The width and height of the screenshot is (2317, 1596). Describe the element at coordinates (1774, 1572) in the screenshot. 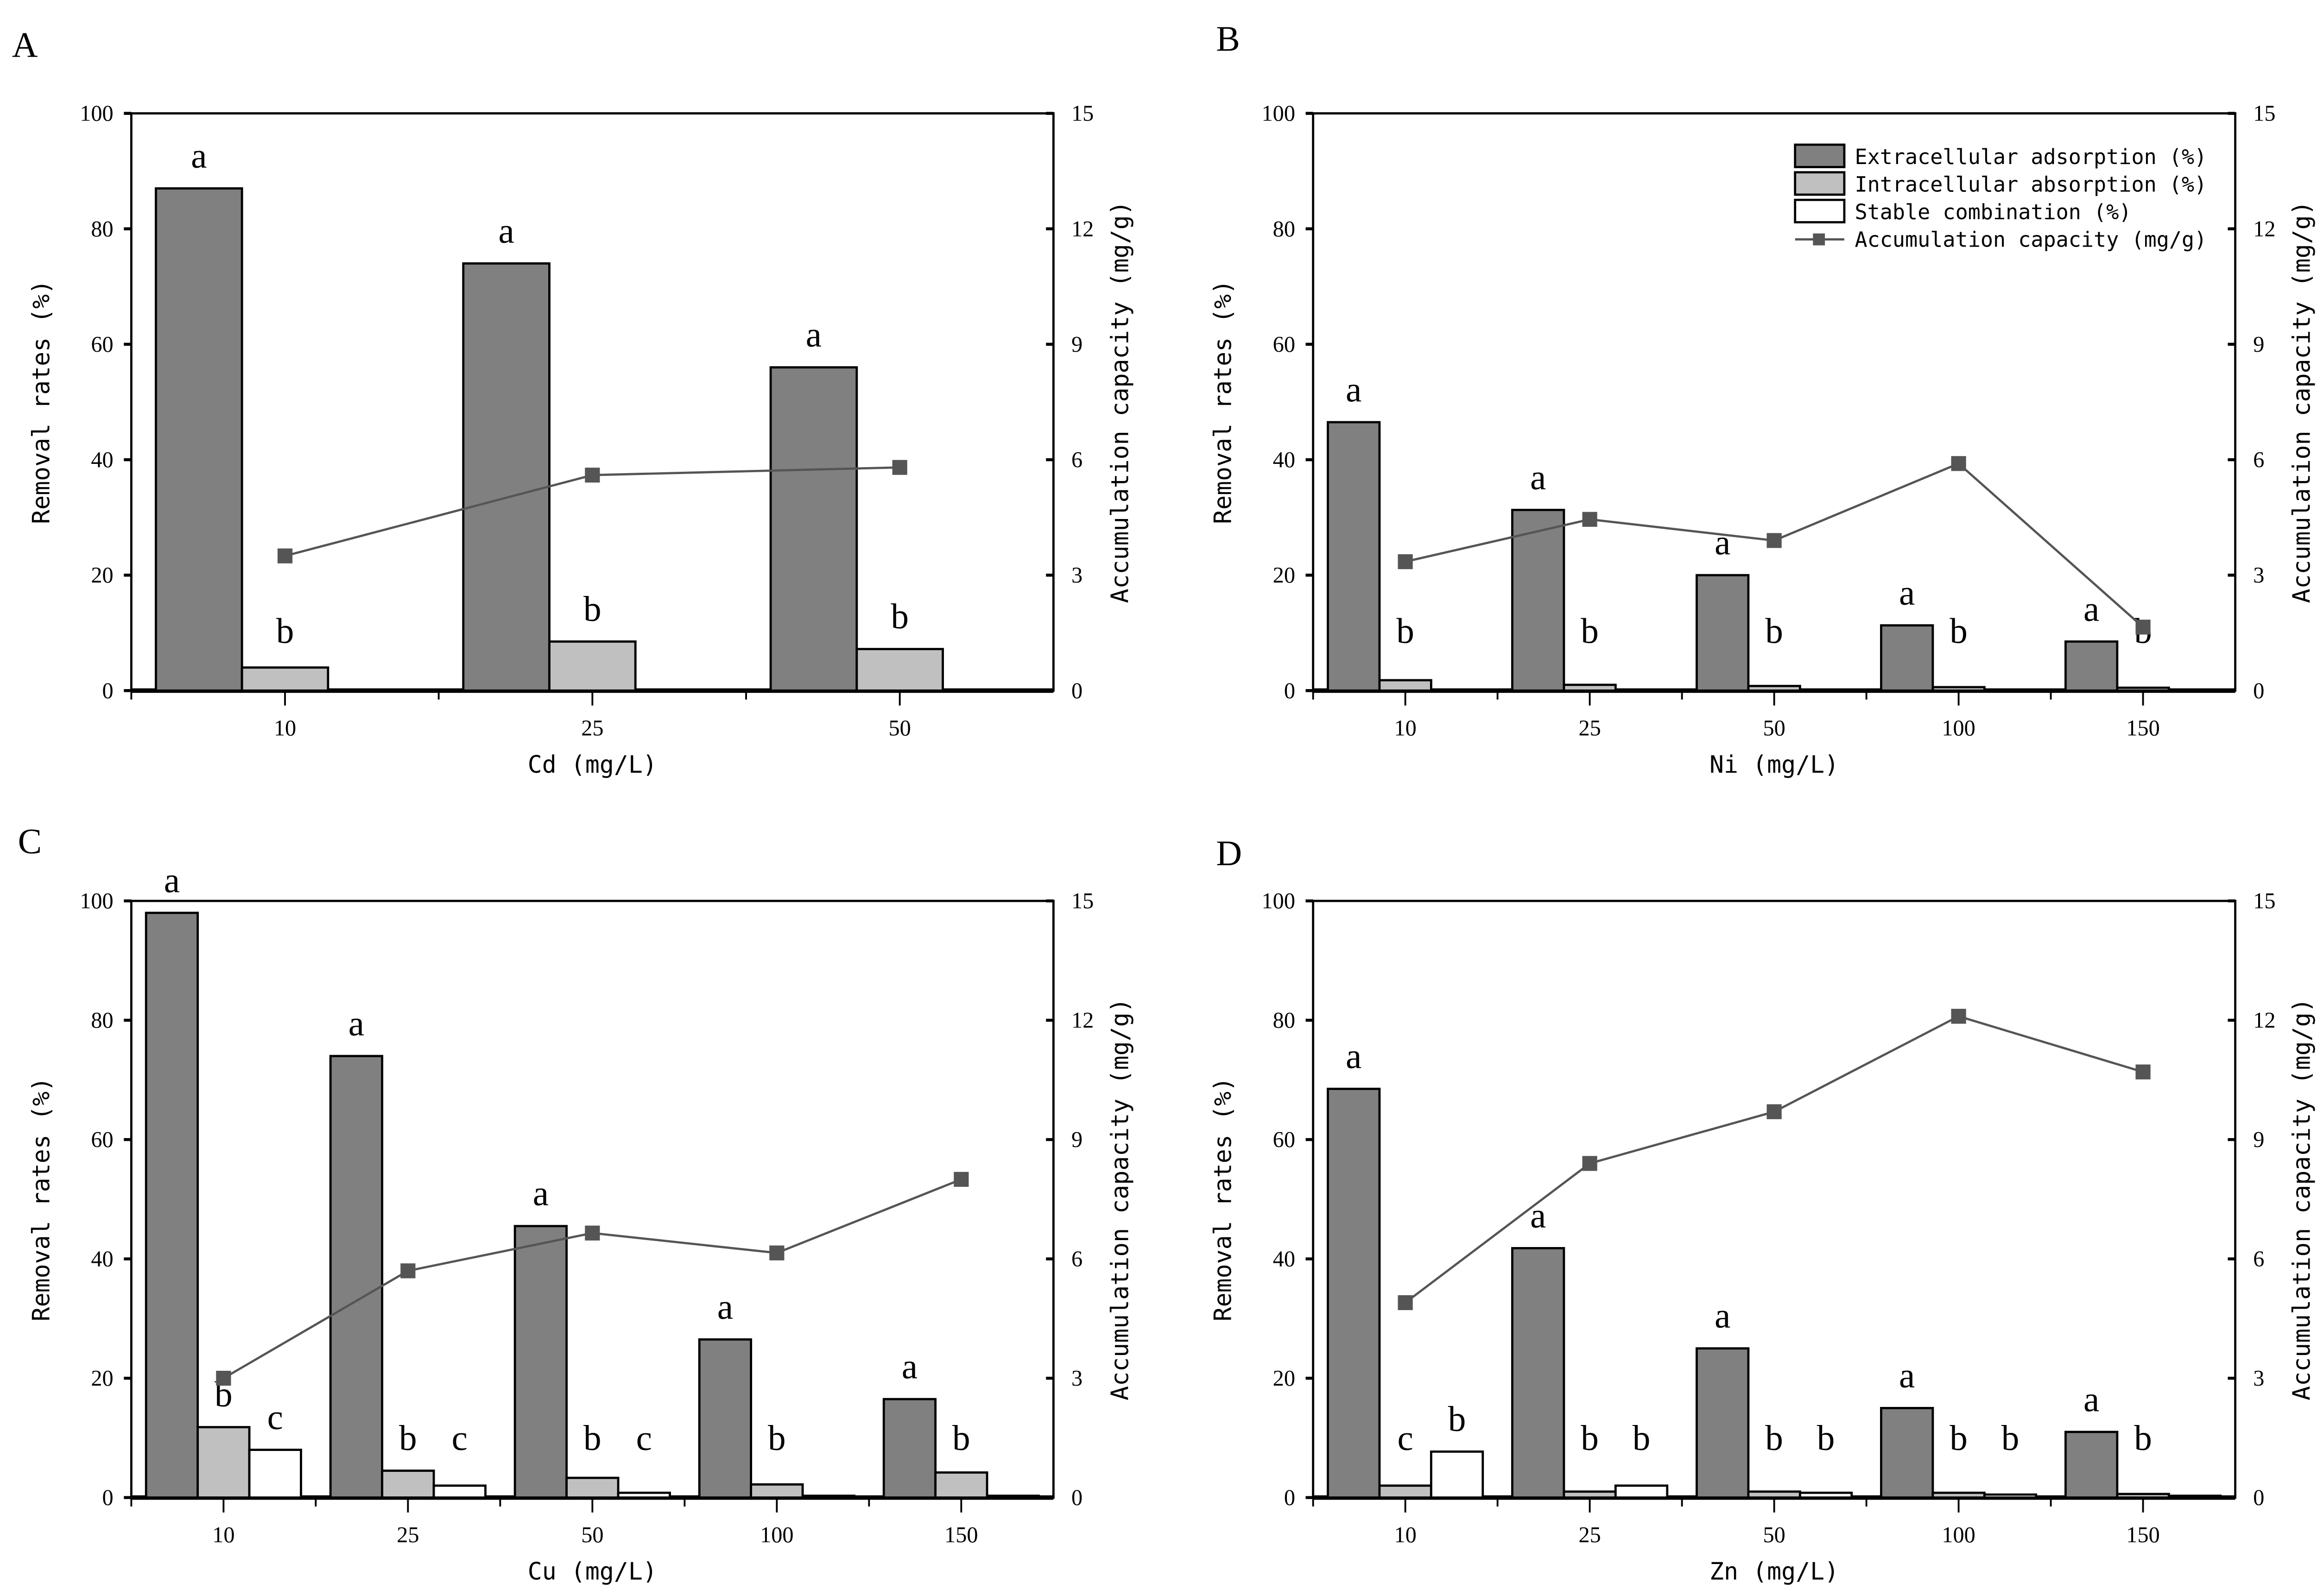

I see `x-axis-label: Zn (mg/L)` at that location.